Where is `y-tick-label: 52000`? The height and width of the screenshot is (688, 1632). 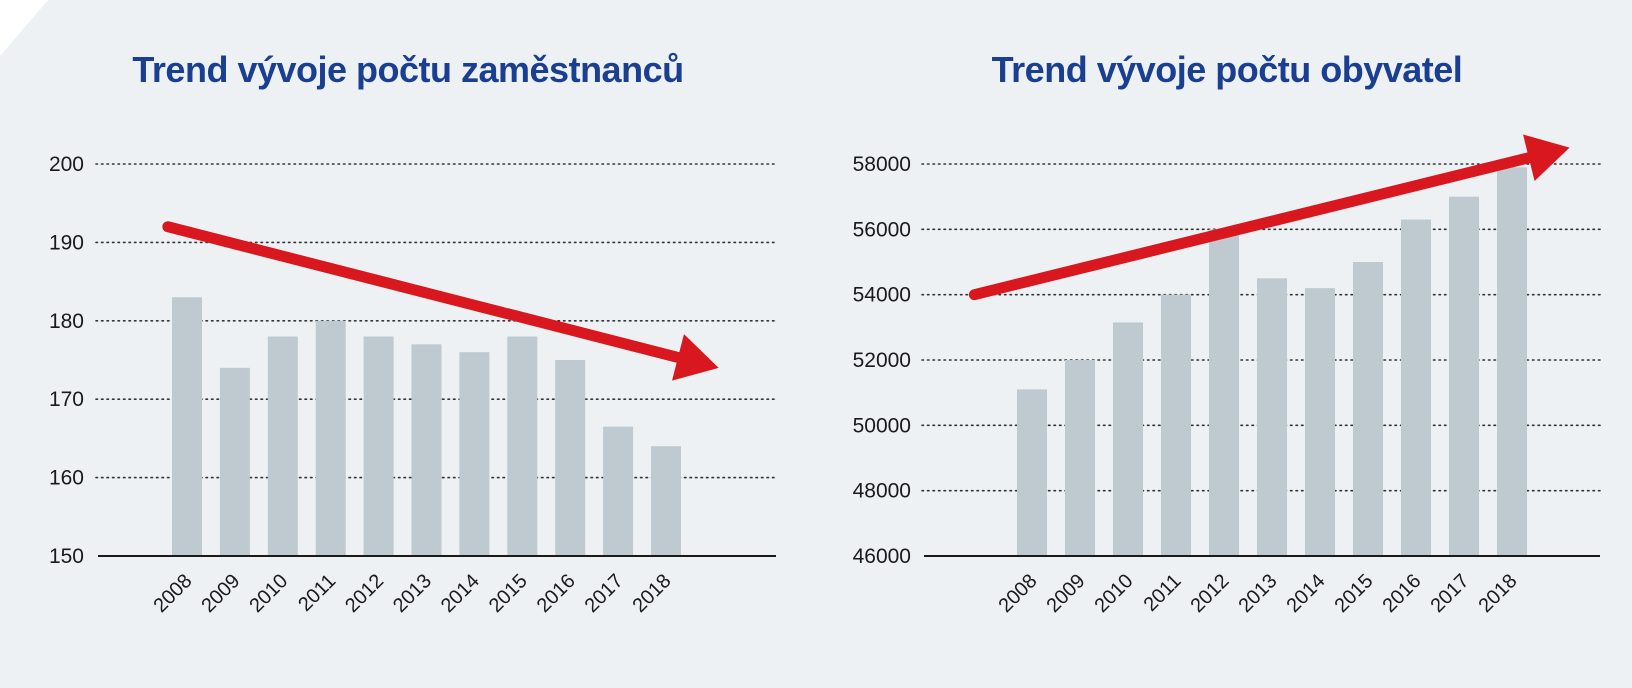 y-tick-label: 52000 is located at coordinates (882, 360).